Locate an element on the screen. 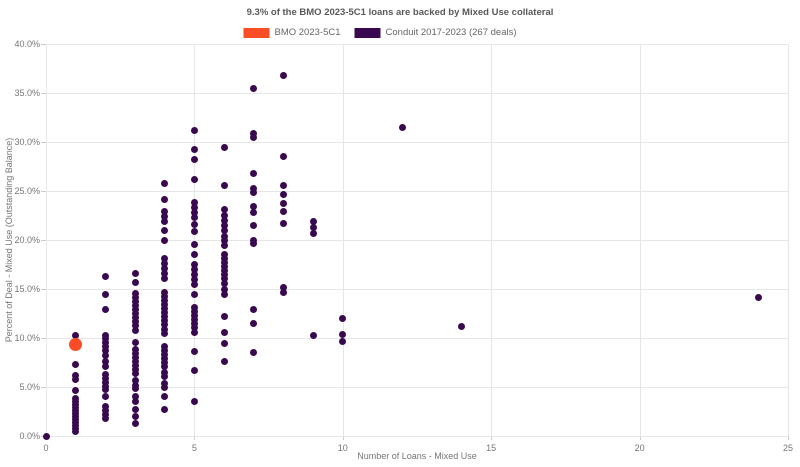 Image resolution: width=800 pixels, height=467 pixels. x-tick-label: 5 is located at coordinates (194, 448).